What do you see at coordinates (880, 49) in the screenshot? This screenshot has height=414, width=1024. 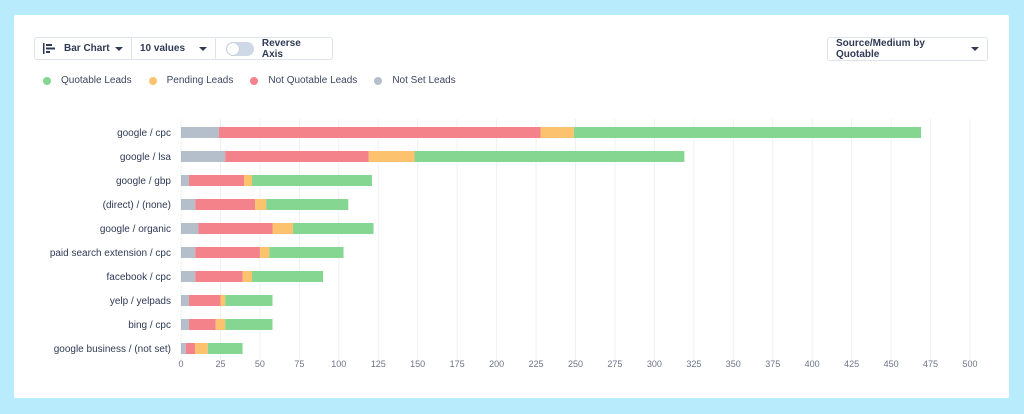 I see `sort-by-label: Source/Medium by Quotable` at bounding box center [880, 49].